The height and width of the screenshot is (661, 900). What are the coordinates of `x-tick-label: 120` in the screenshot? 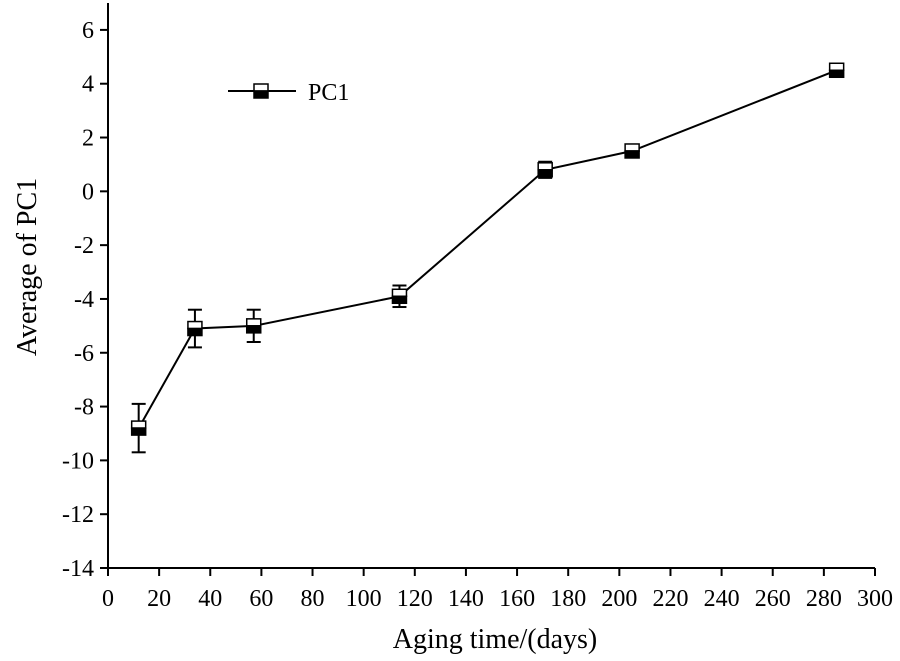 It's located at (415, 599).